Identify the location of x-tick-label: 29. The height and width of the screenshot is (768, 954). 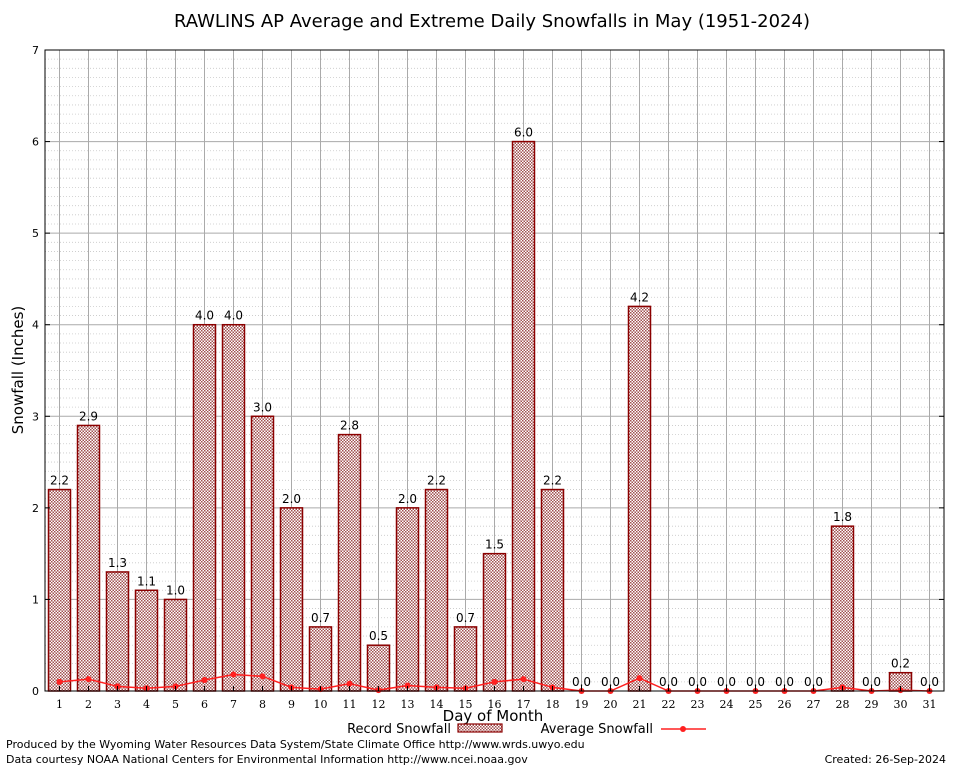
(872, 704).